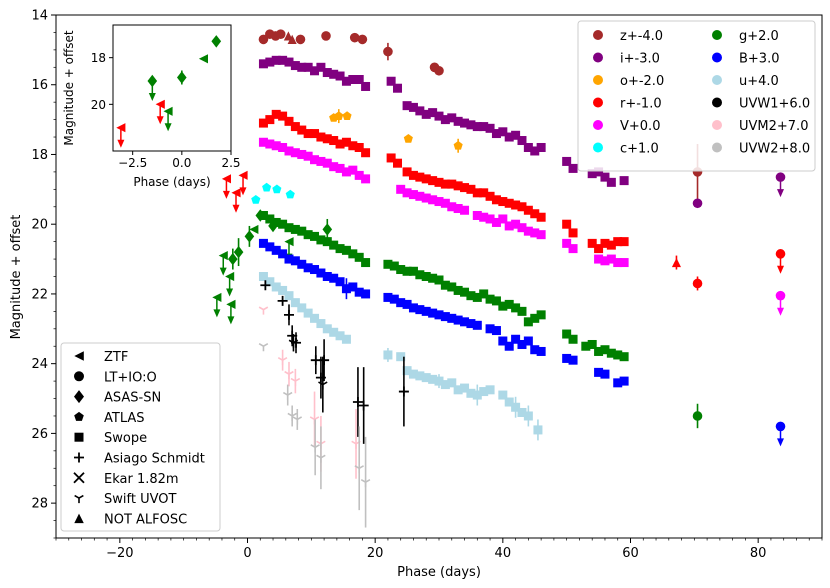  Describe the element at coordinates (140, 499) in the screenshot. I see `instrument-legend-label: Swift UVOT` at that location.